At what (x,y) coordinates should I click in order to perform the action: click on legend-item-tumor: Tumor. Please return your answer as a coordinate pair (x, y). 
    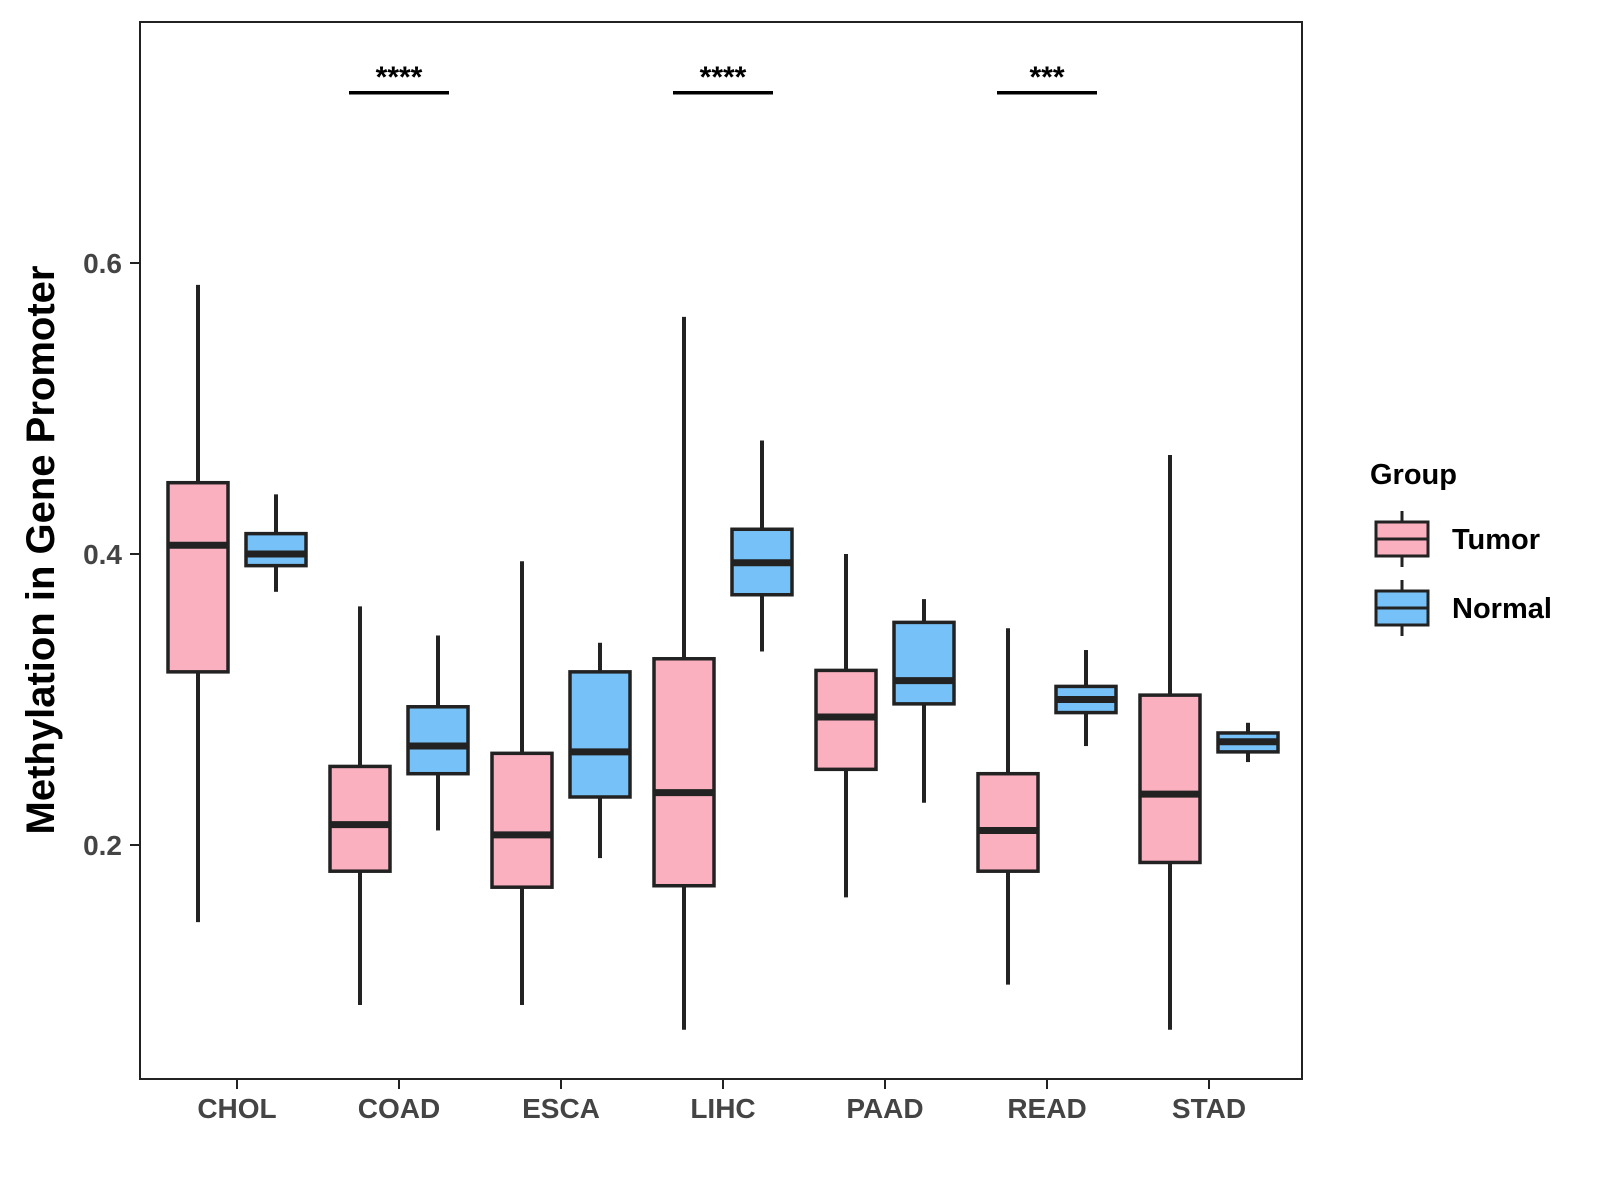
    Looking at the image, I should click on (1457, 539).